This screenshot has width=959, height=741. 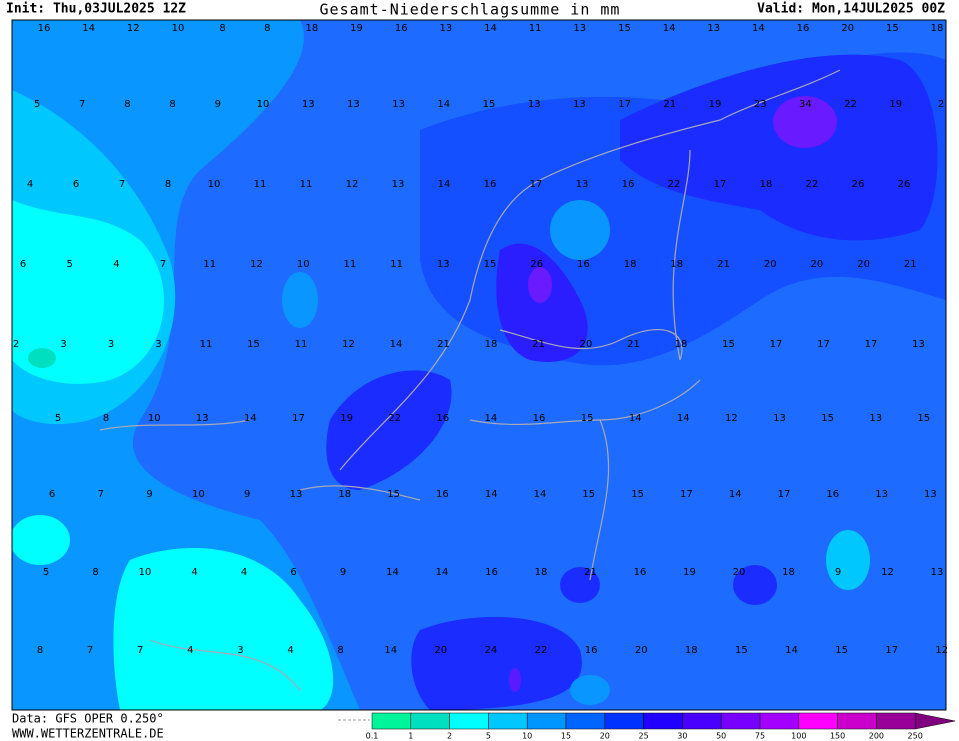 What do you see at coordinates (470, 10) in the screenshot?
I see `map-title: Gesamt-Niederschlagsumme in mm` at bounding box center [470, 10].